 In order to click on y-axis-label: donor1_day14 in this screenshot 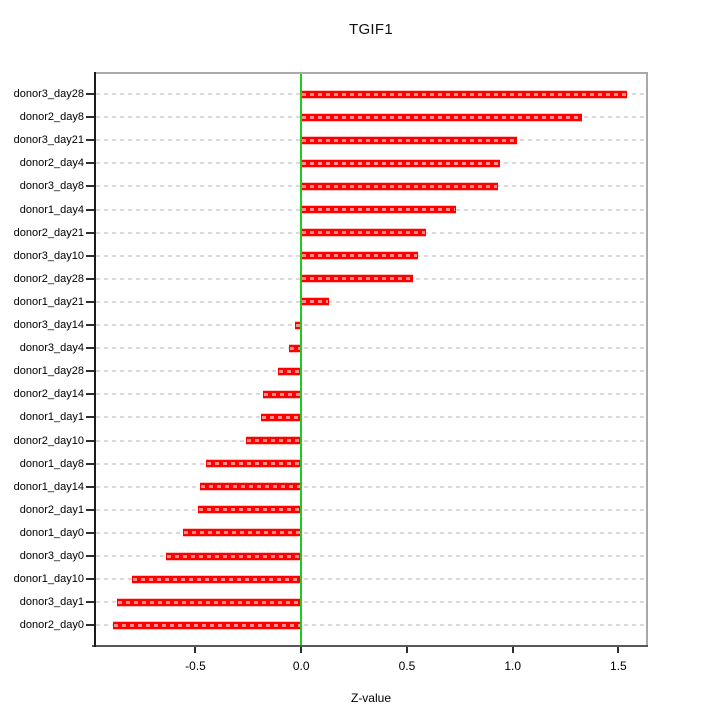, I will do `click(48, 486)`.